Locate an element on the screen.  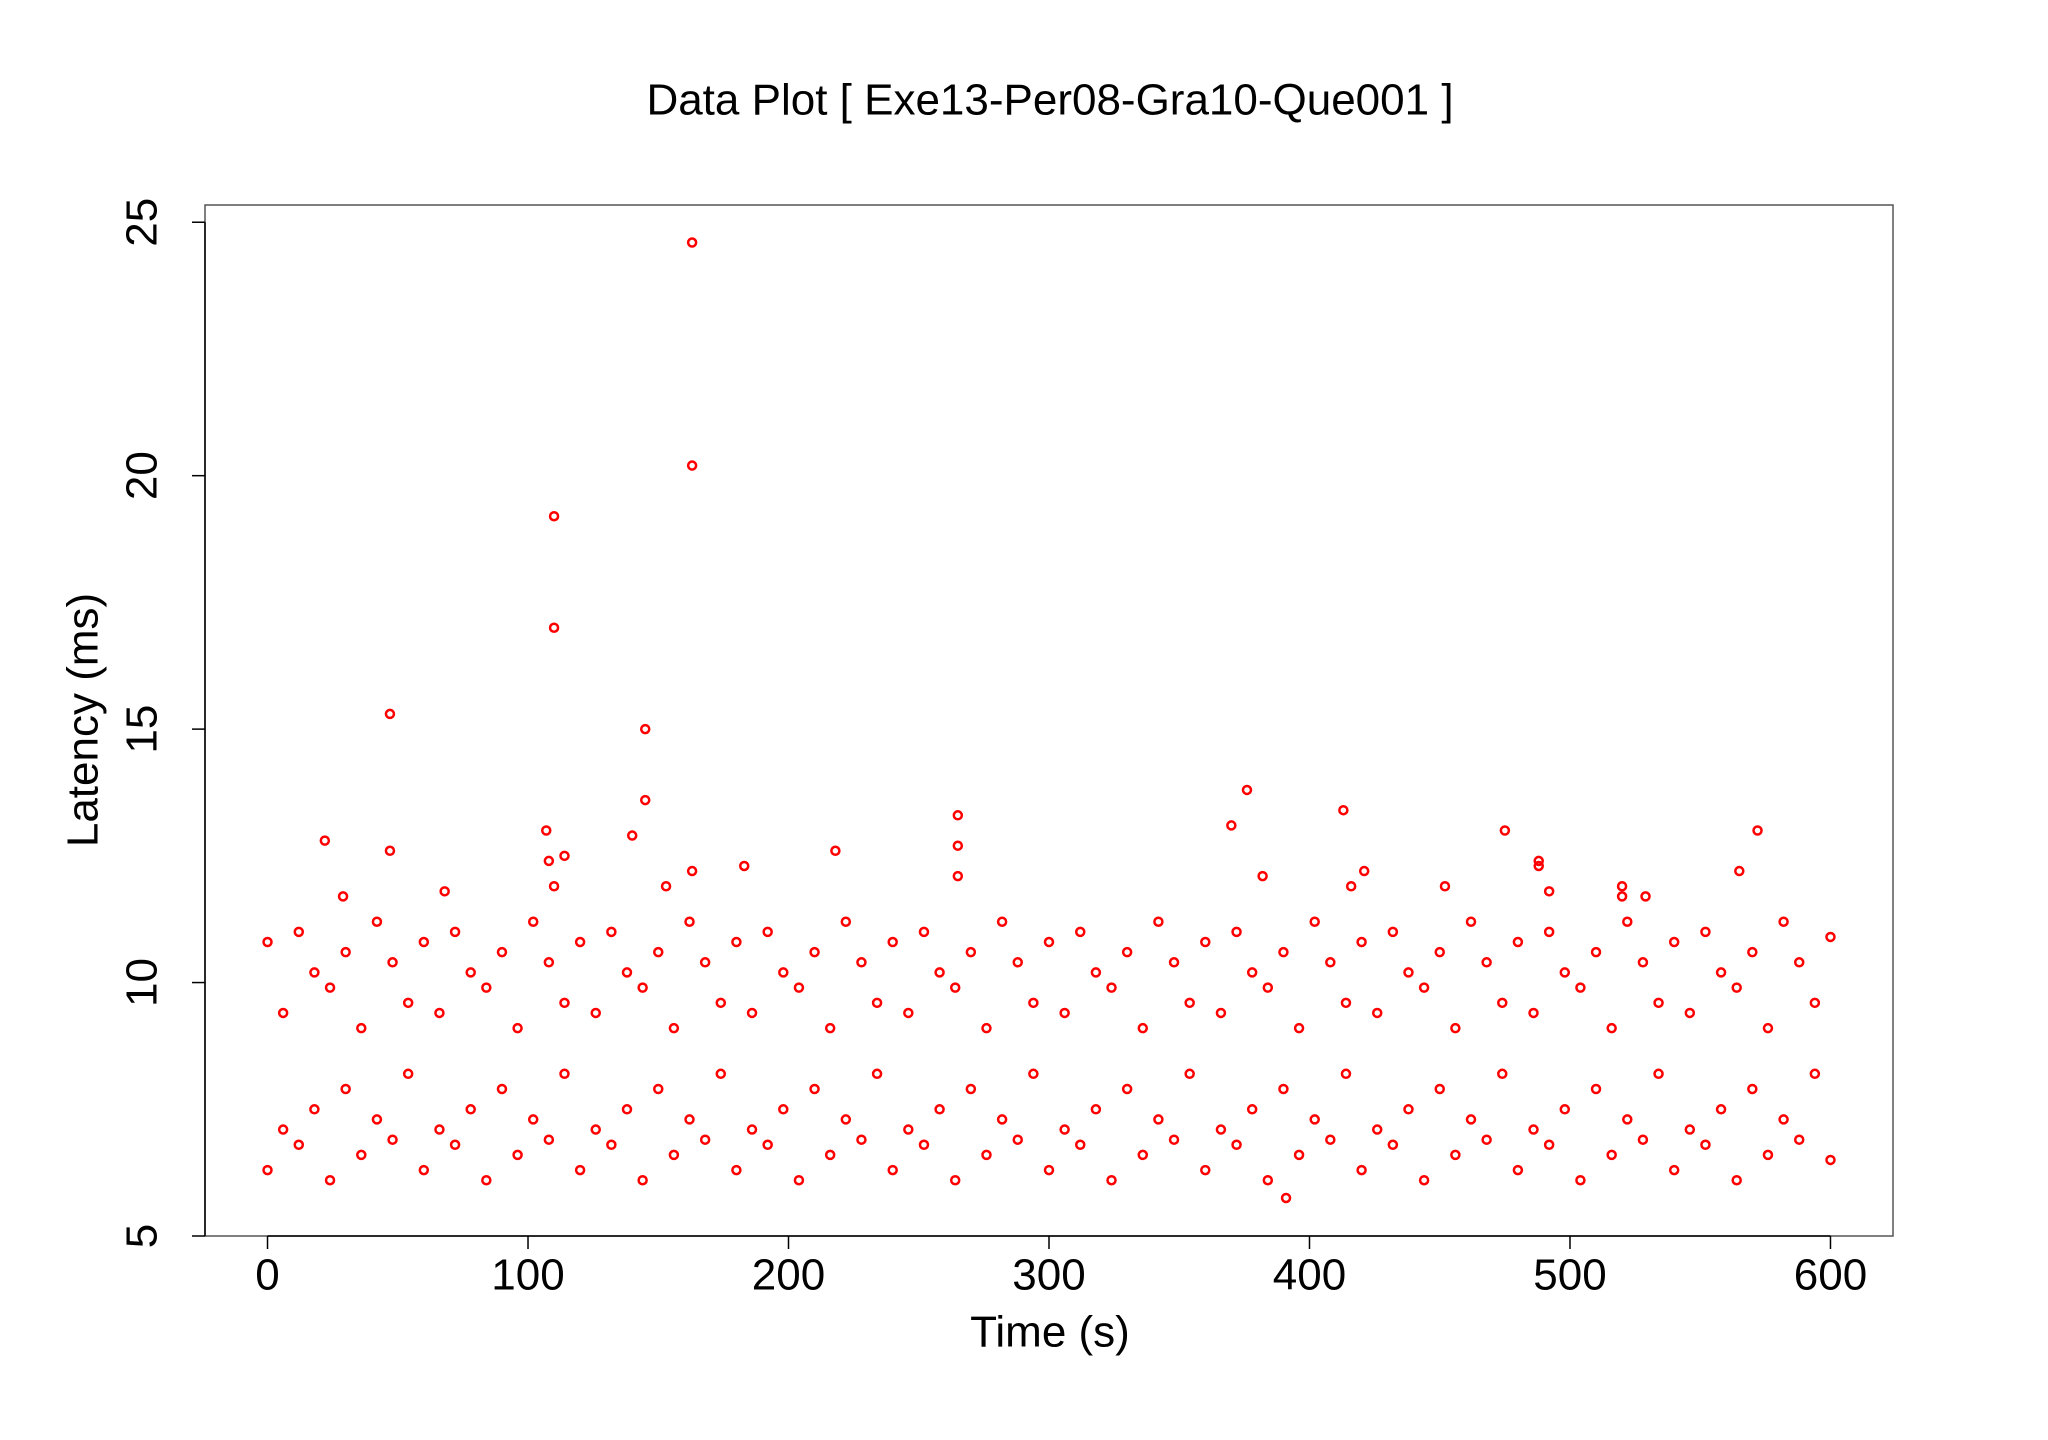
y-tick-label: 5 is located at coordinates (142, 1236).